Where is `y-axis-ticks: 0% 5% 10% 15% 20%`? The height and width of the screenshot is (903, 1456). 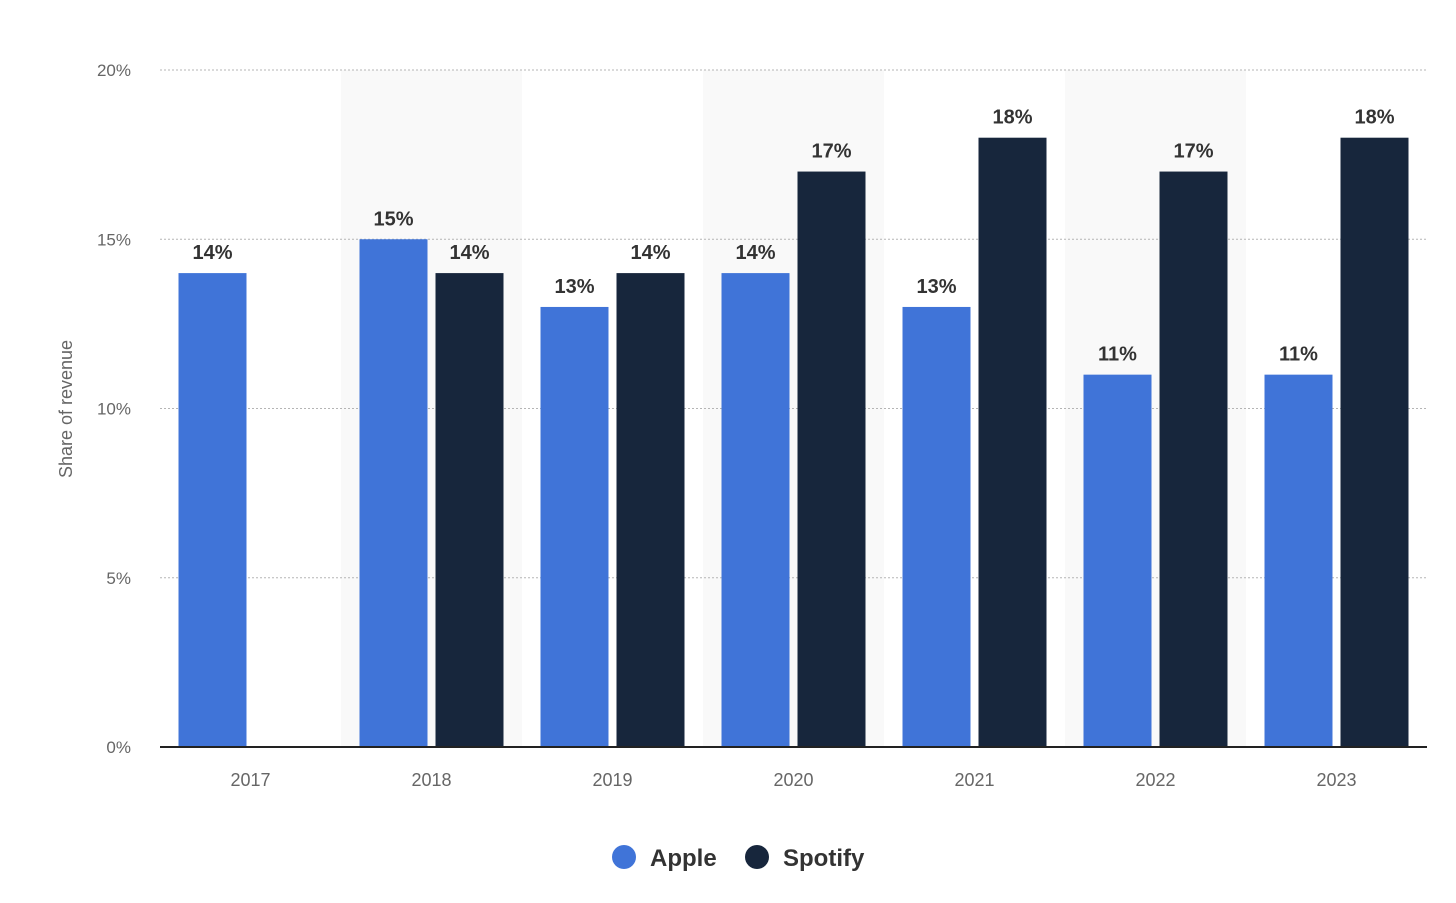 y-axis-ticks: 0% 5% 10% 15% 20% is located at coordinates (114, 409).